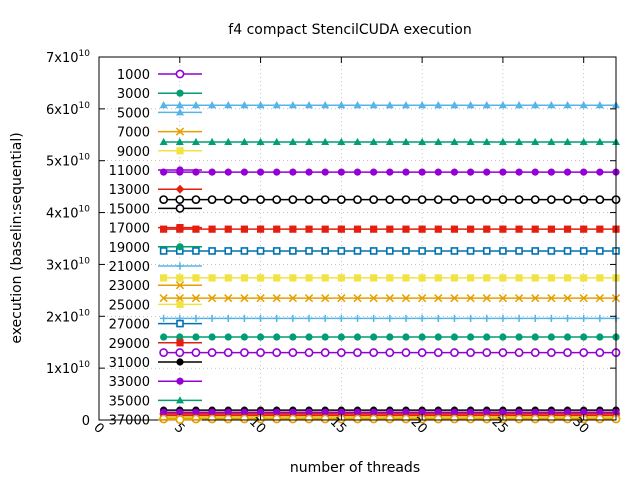 This screenshot has height=480, width=640. I want to click on legend-item-29000: 29000, so click(155, 344).